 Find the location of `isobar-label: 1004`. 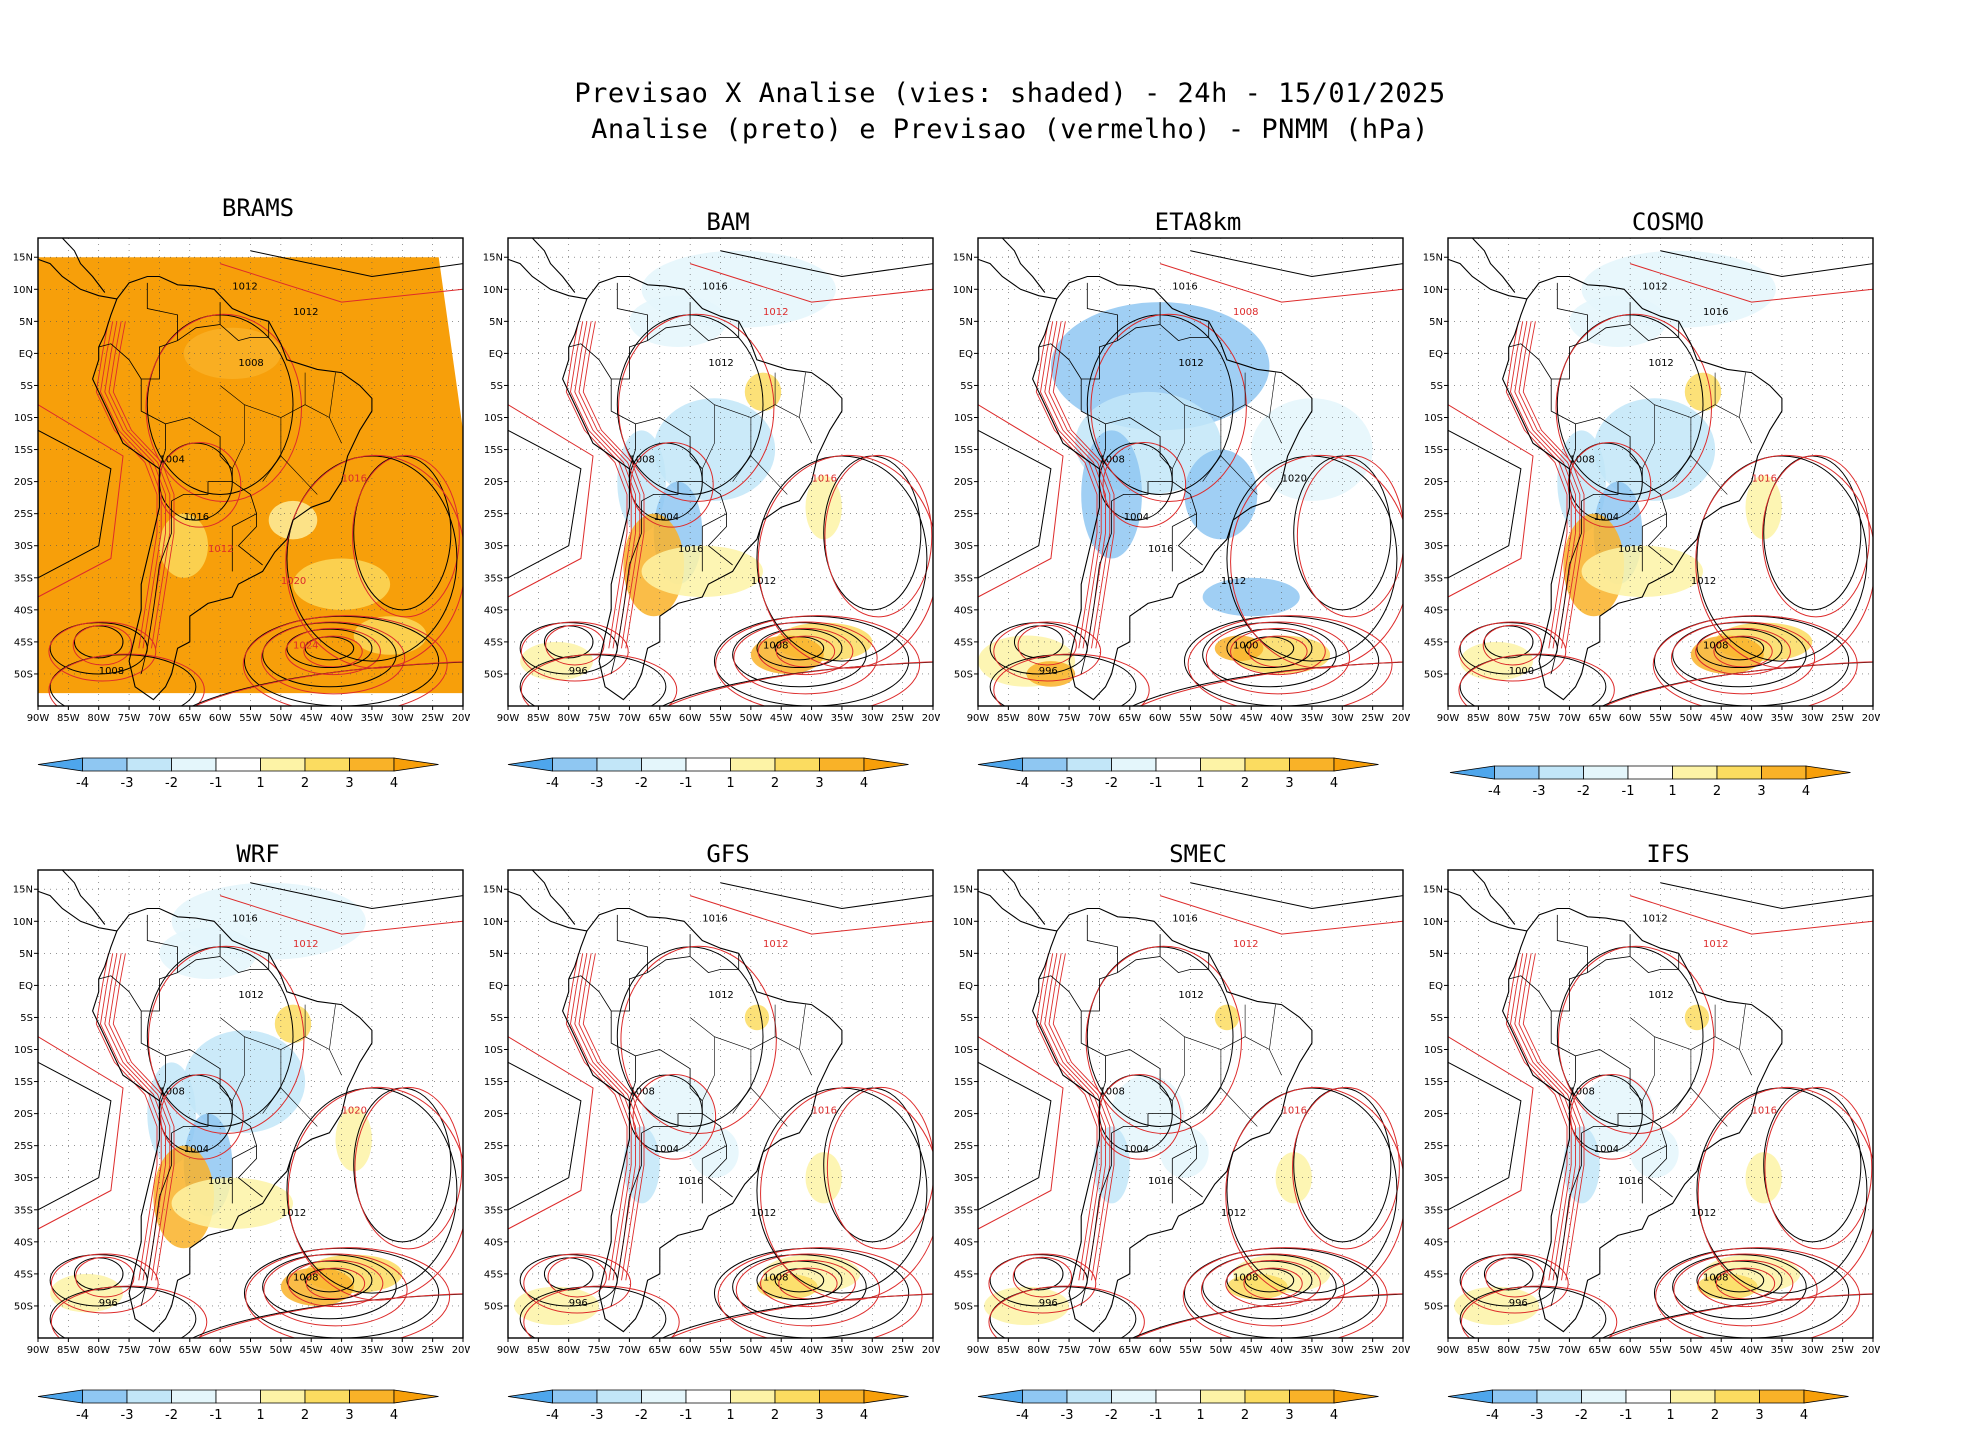

isobar-label: 1004 is located at coordinates (196, 1149).